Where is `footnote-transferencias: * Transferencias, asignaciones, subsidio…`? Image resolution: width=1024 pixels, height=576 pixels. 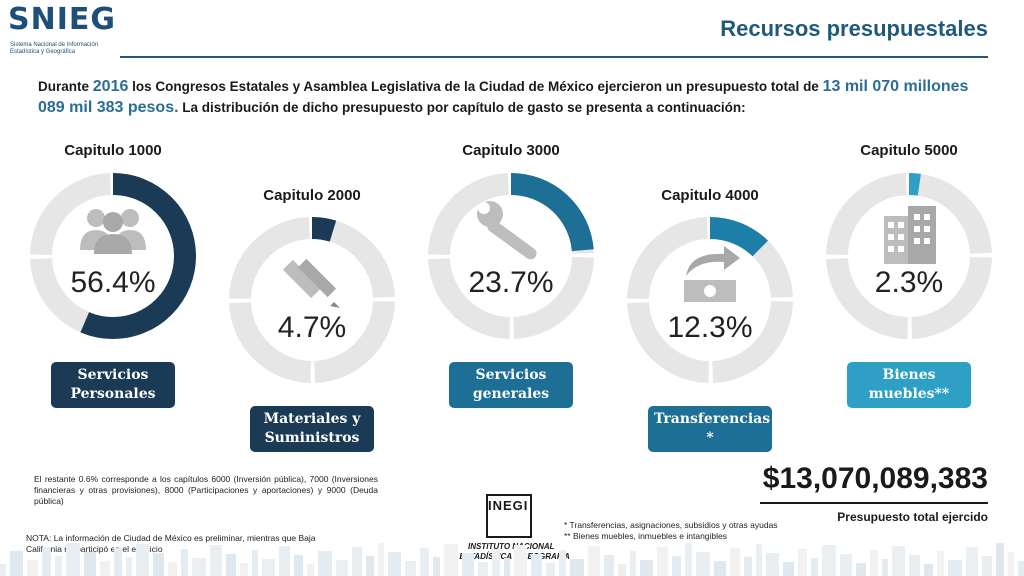
footnote-transferencias: * Transferencias, asignaciones, subsidio… is located at coordinates (671, 525).